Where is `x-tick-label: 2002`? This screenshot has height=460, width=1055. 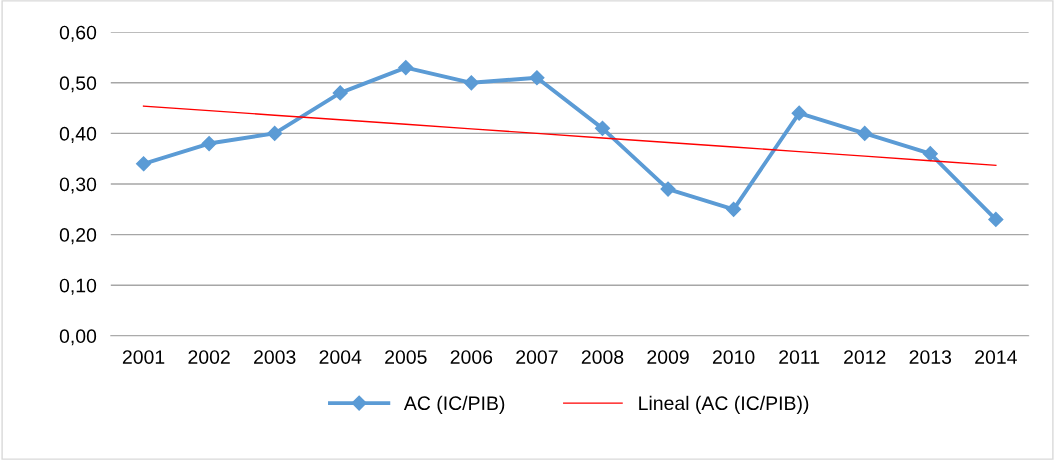
x-tick-label: 2002 is located at coordinates (209, 357).